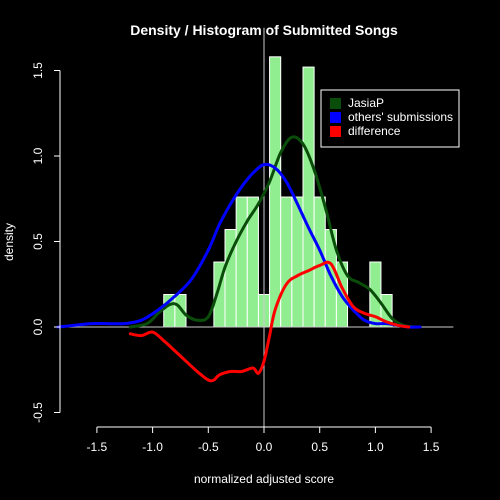 The height and width of the screenshot is (500, 500). What do you see at coordinates (152, 447) in the screenshot?
I see `x-tick-label: -1.0` at bounding box center [152, 447].